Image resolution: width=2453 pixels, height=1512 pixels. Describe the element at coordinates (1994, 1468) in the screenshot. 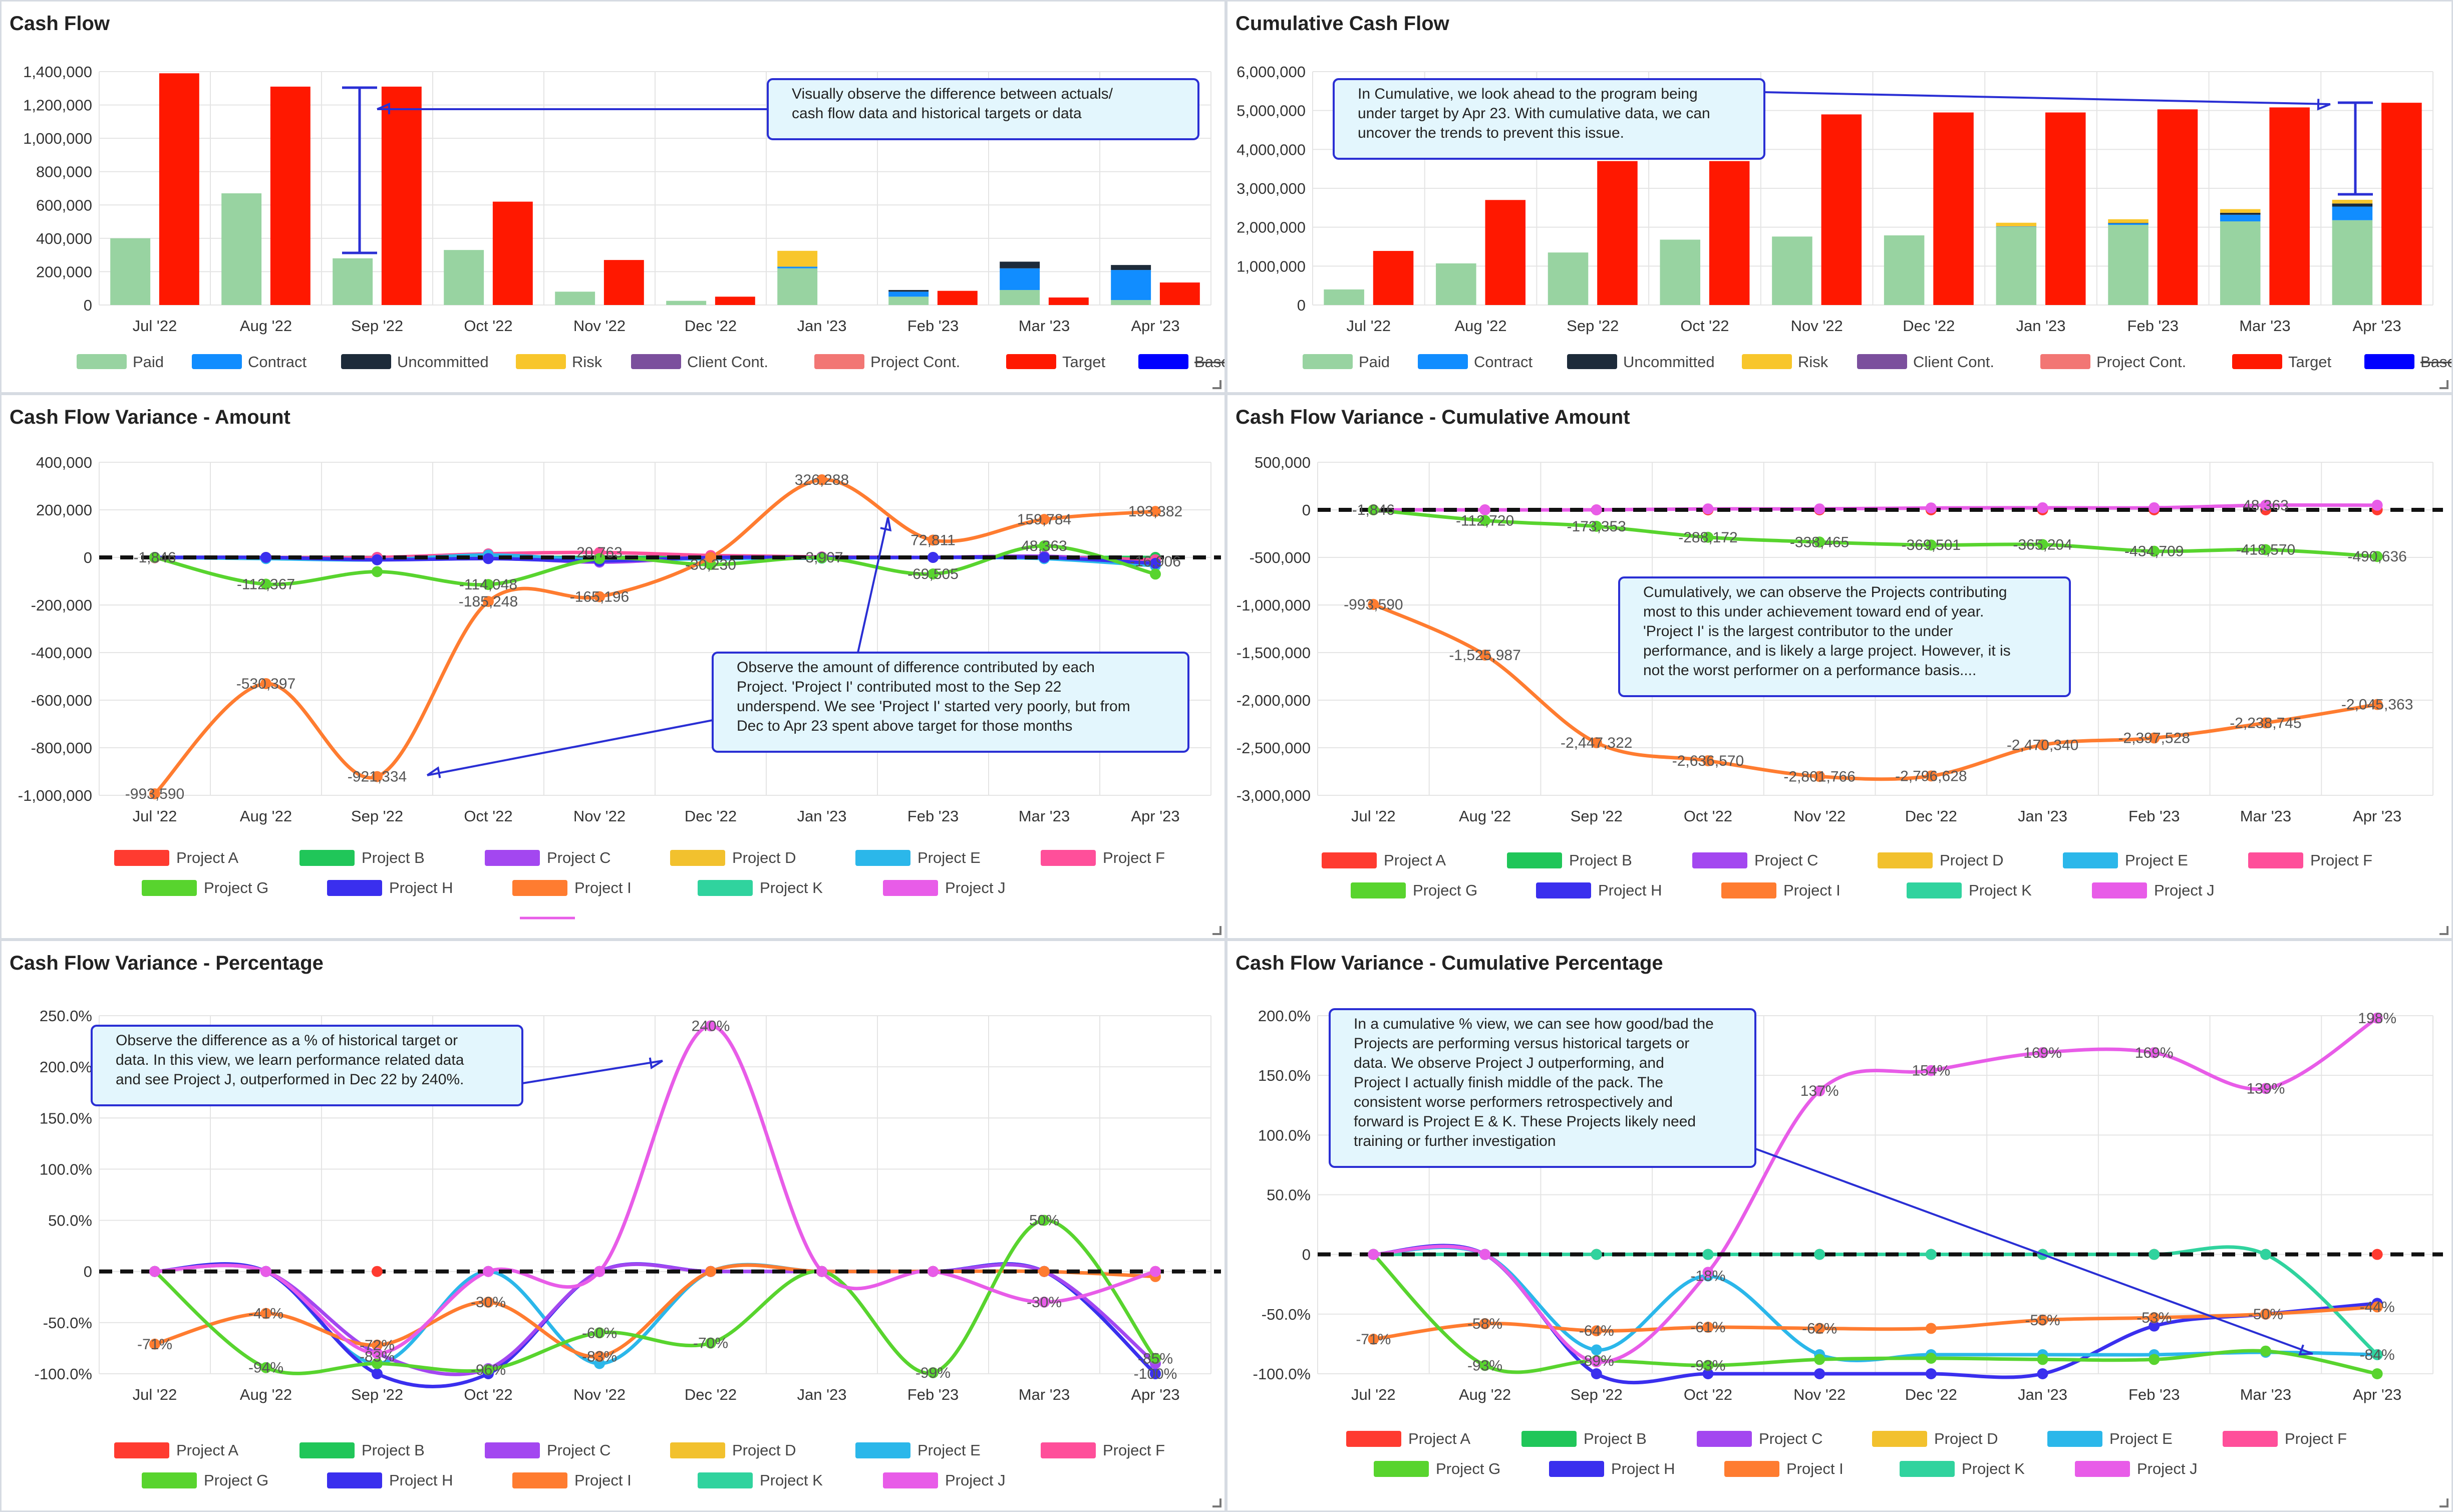

I see `legend-label: Project K` at that location.